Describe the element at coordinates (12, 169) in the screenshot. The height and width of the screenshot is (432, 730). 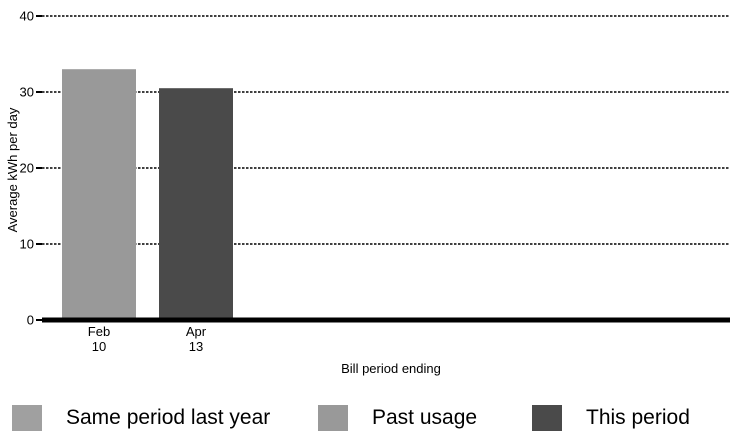
I see `y-axis-title: Average kWh per day` at that location.